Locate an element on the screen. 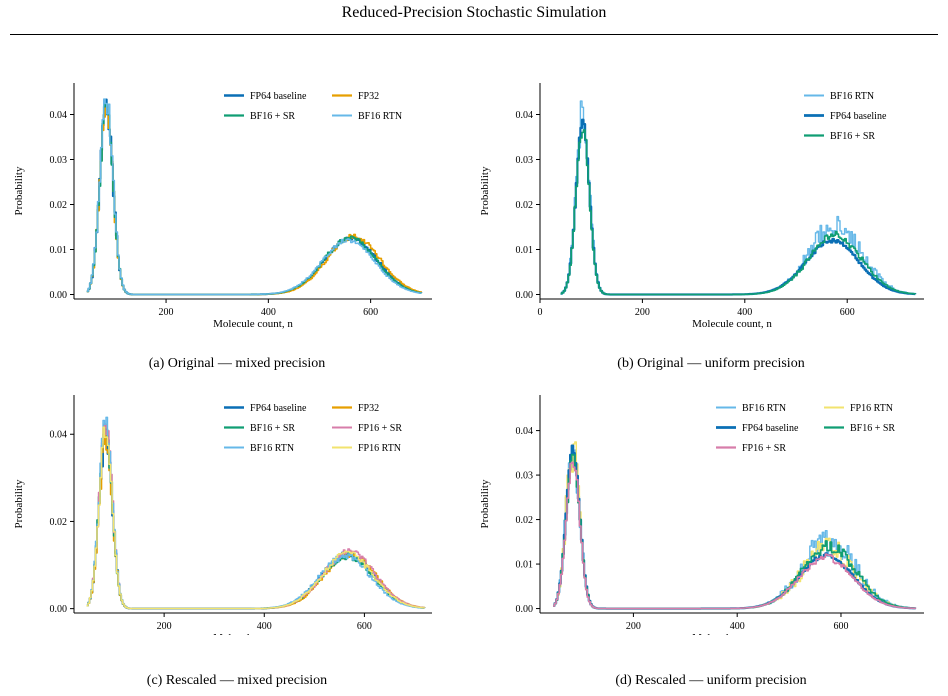  x-tick-label: 0 is located at coordinates (540, 312).